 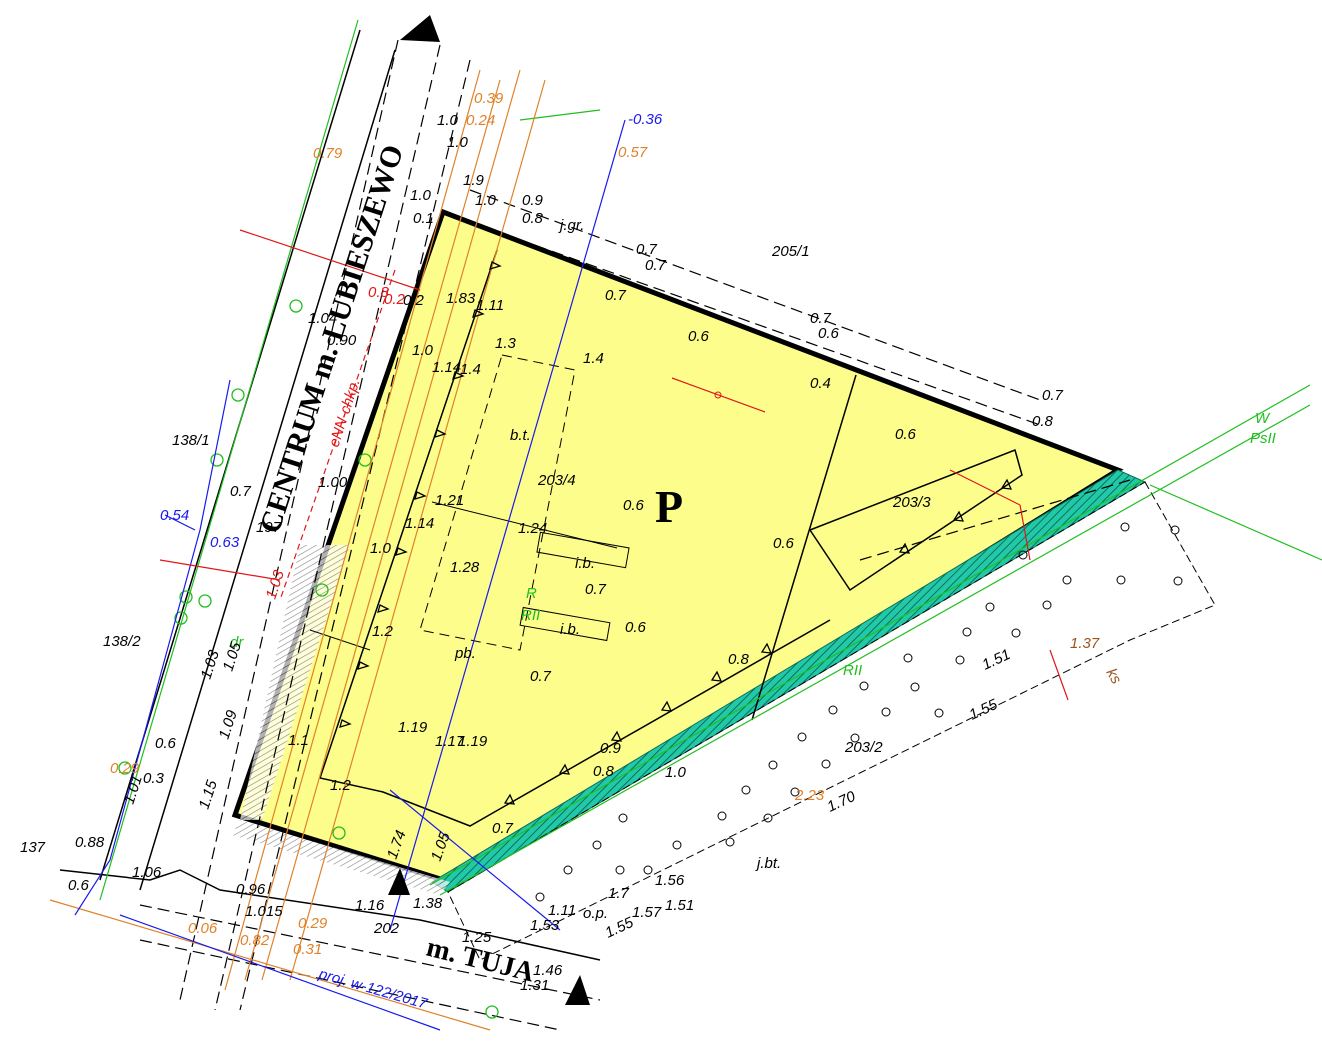 I want to click on parcel-137: 137, so click(x=33, y=847).